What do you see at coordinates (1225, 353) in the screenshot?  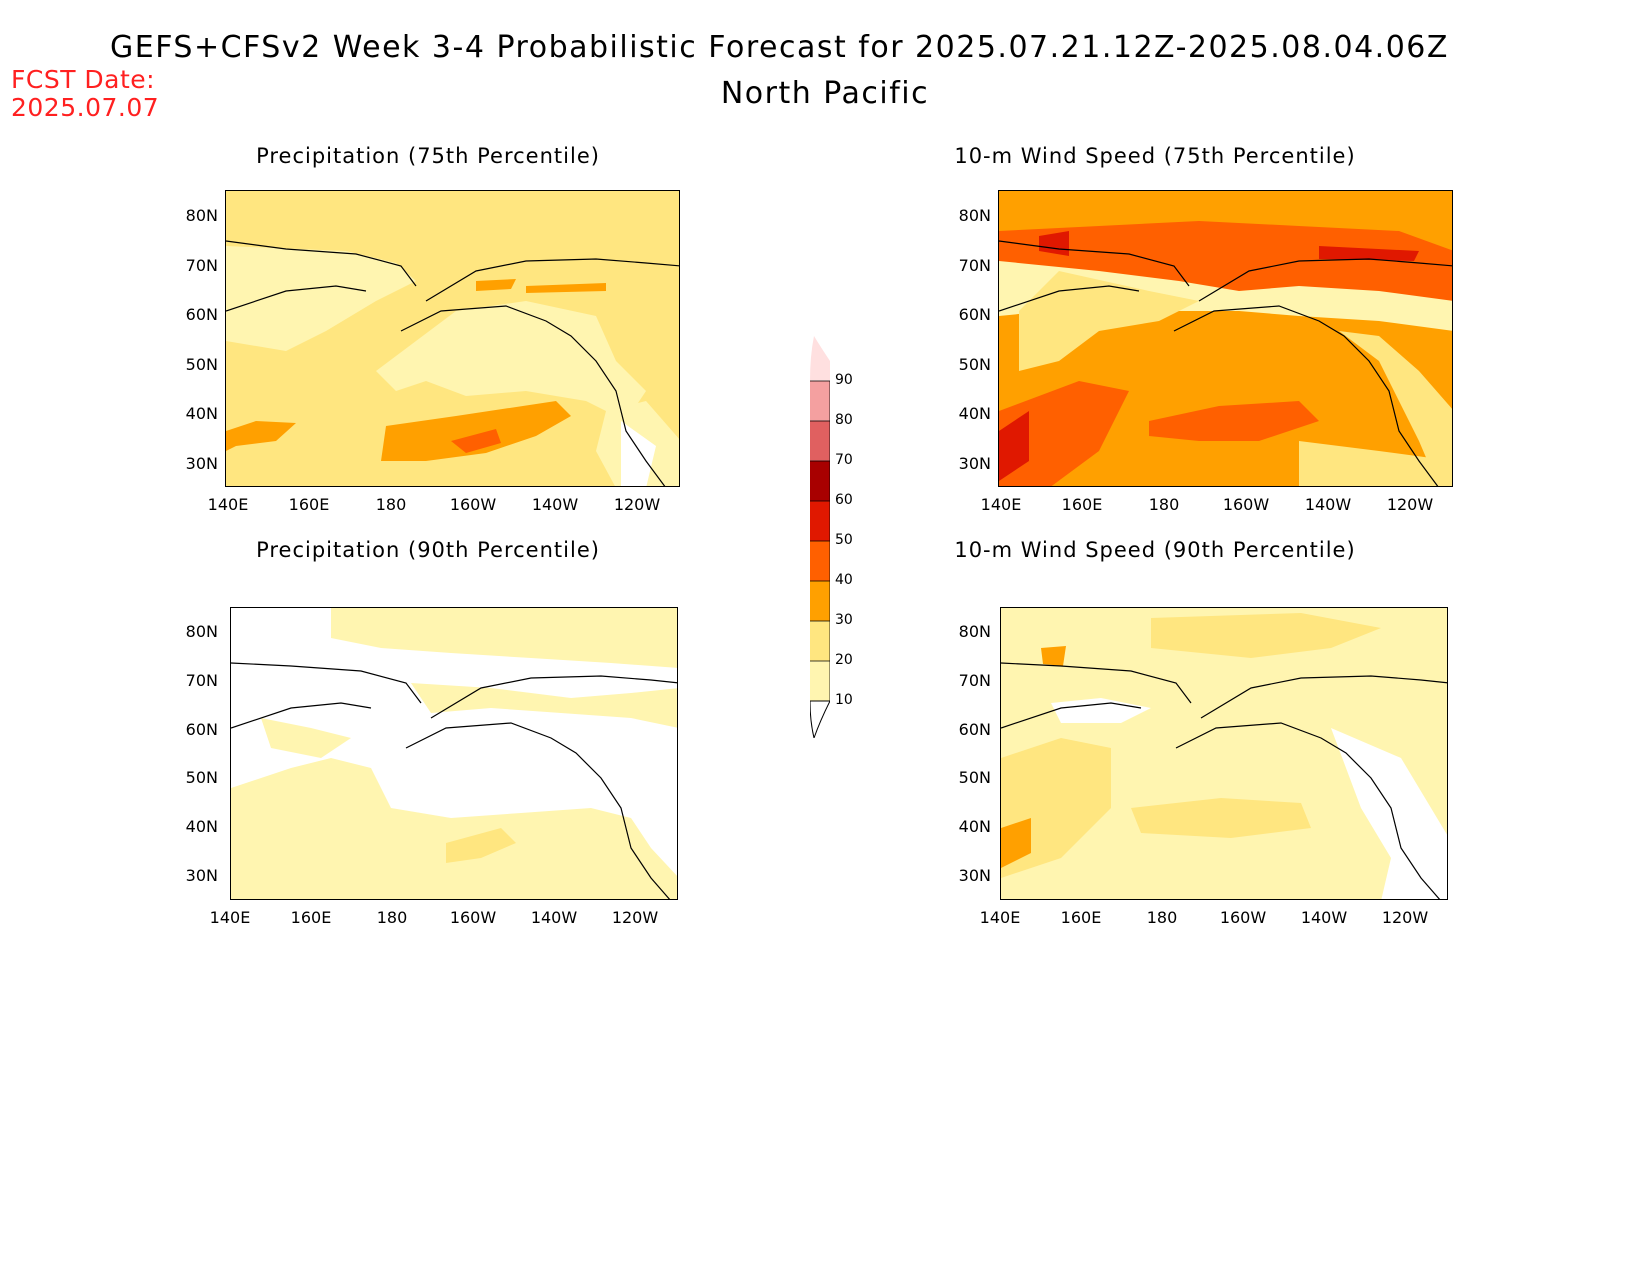 I see `map-wind-75-svg` at bounding box center [1225, 353].